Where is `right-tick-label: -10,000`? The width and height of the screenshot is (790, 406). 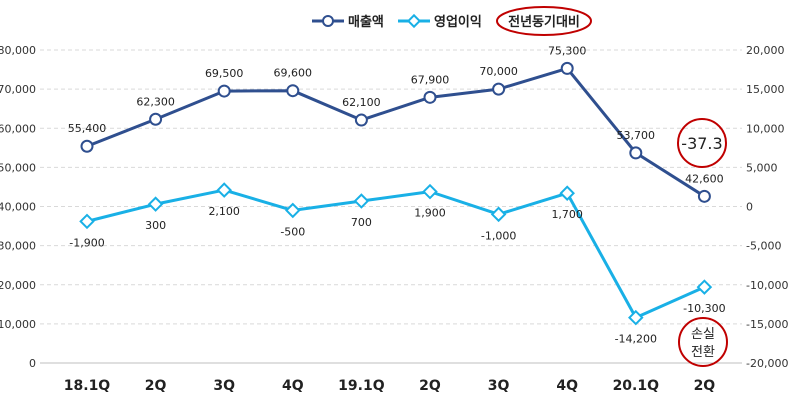 right-tick-label: -10,000 is located at coordinates (767, 285).